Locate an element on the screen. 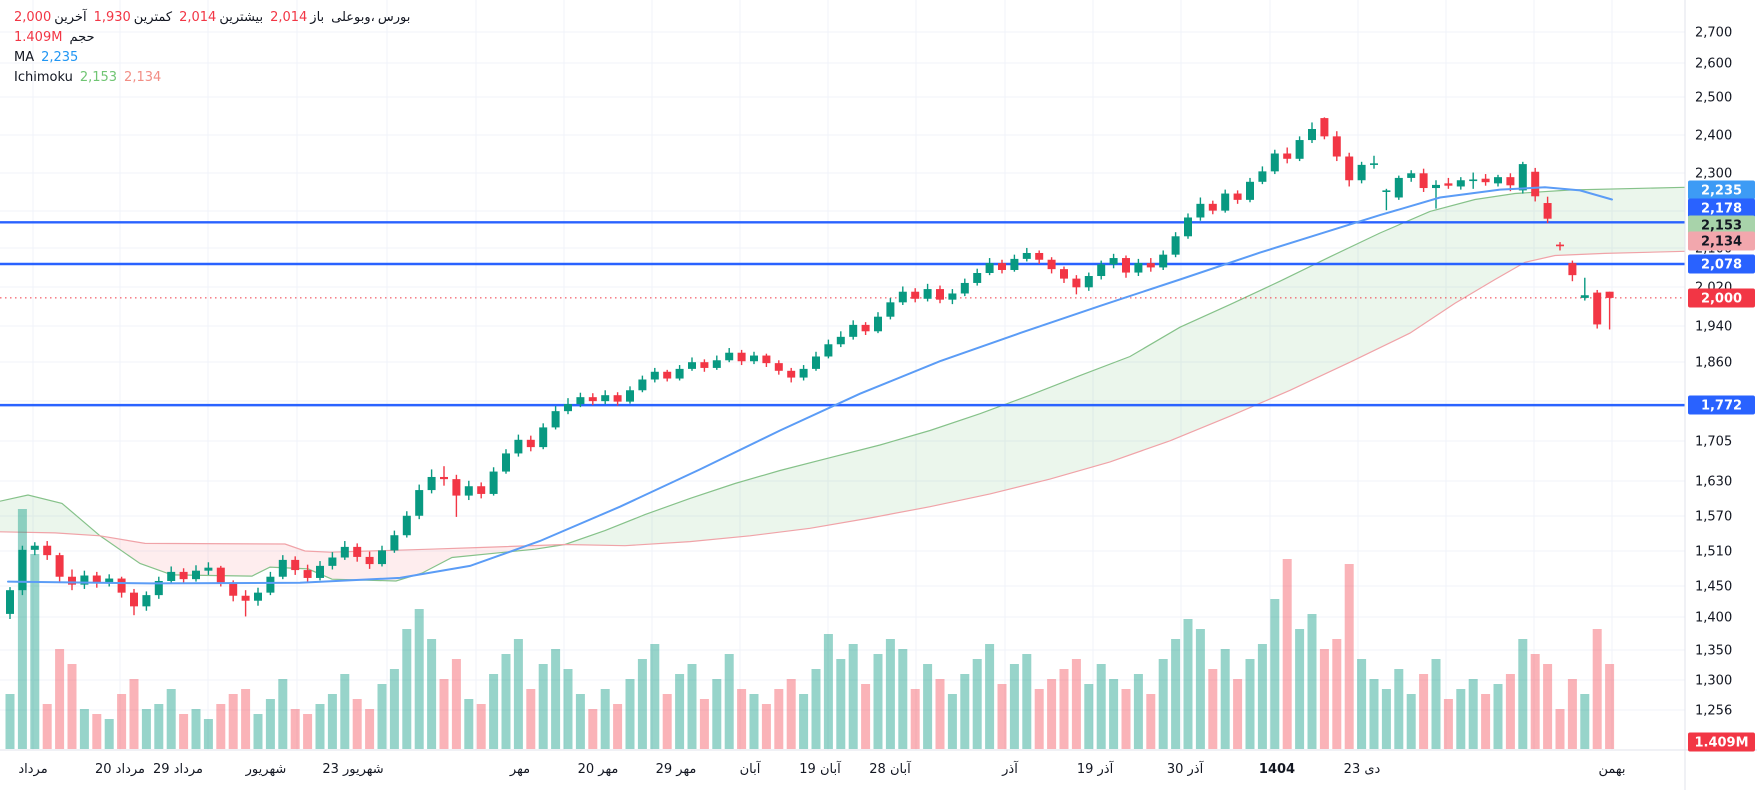  legend-last: 2,000 آخرین is located at coordinates (50, 17).